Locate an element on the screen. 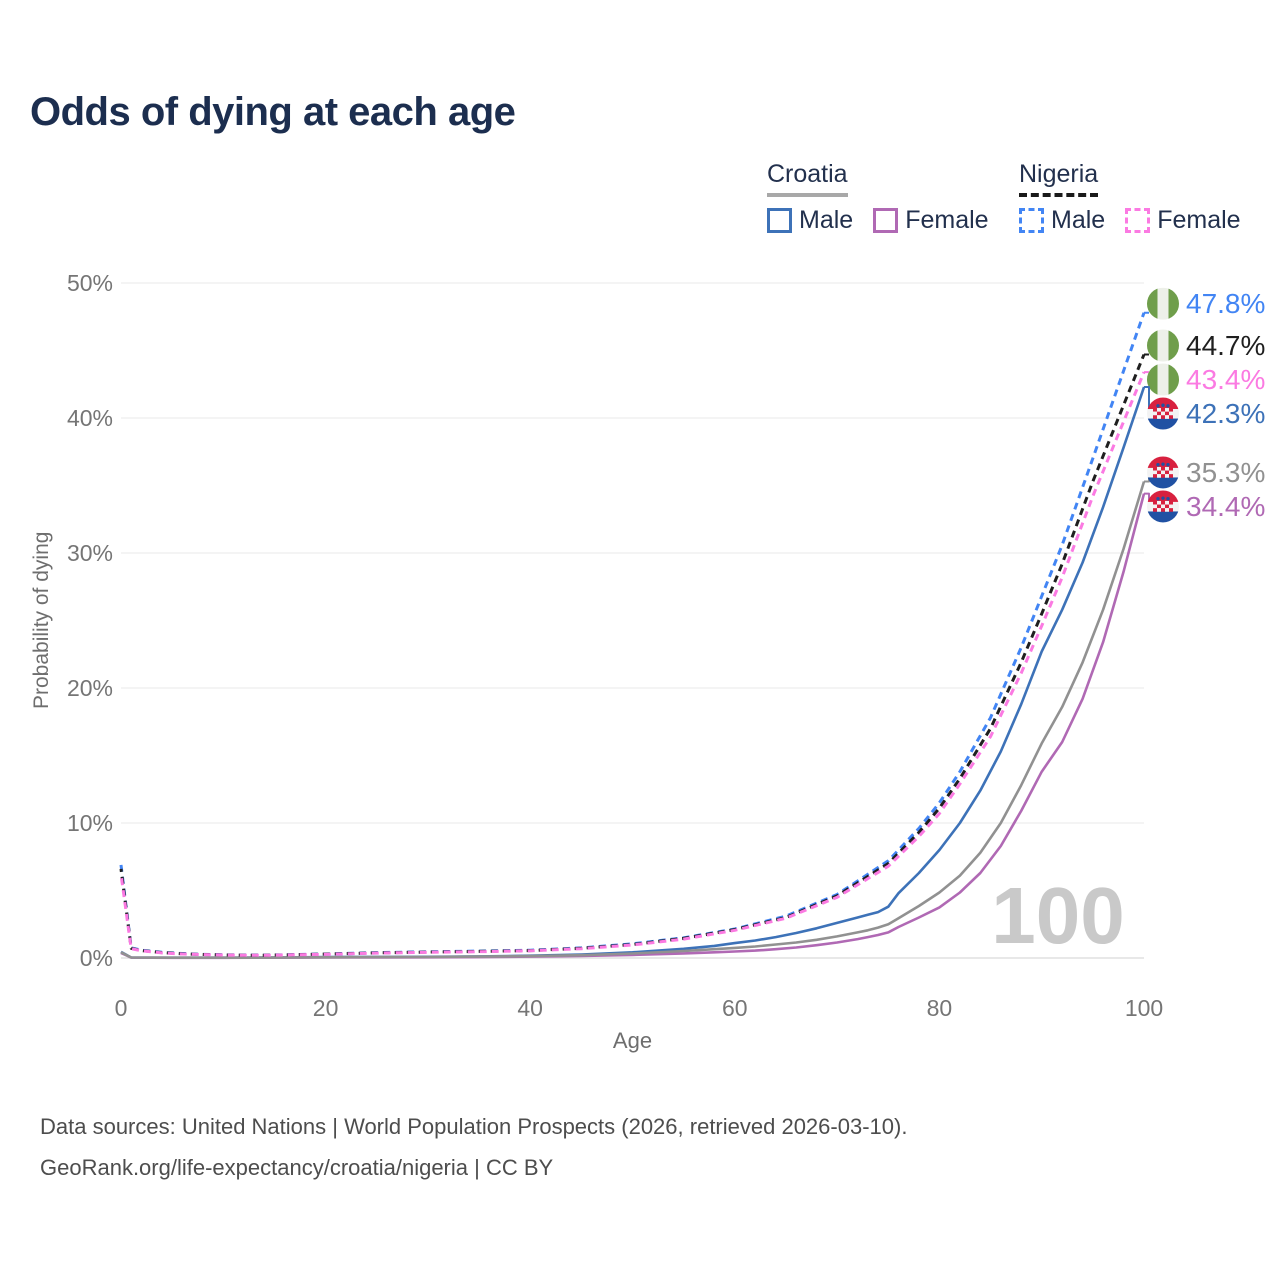  legend-country-croatia: Croatia is located at coordinates (807, 178).